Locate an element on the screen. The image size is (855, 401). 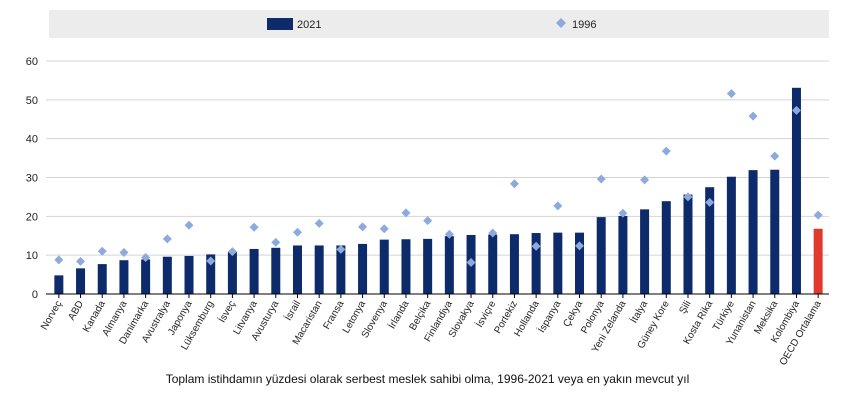
x-tick-label-8: İsveç is located at coordinates (226, 311).